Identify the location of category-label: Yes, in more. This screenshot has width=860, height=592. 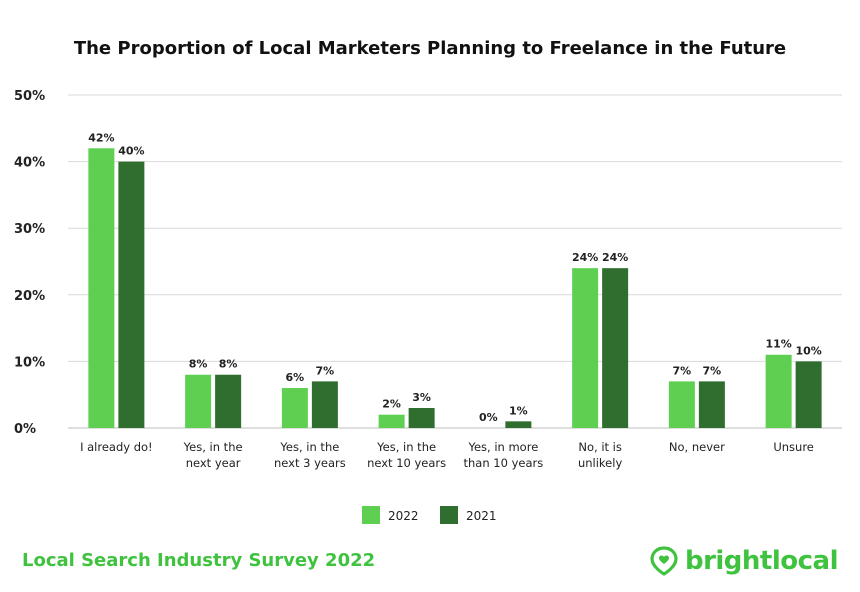
(502, 447).